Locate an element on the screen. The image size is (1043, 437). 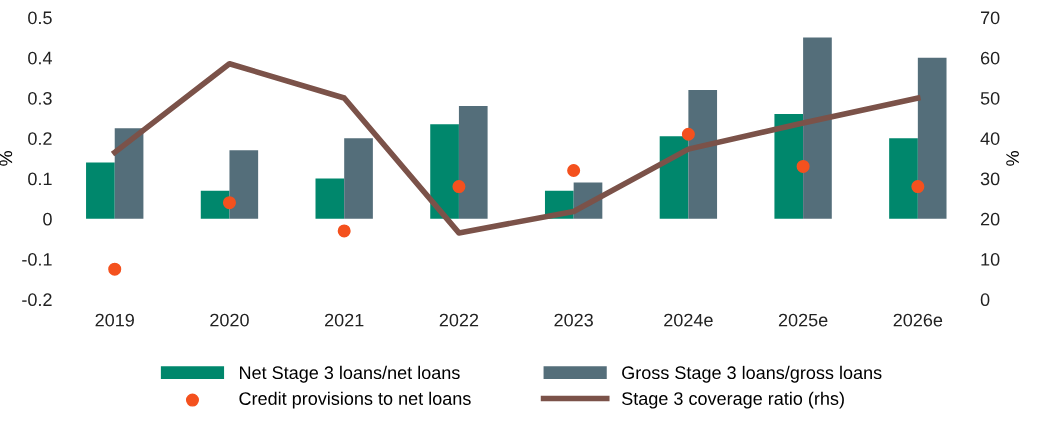
y-tick-label: 0.2 is located at coordinates (40, 138).